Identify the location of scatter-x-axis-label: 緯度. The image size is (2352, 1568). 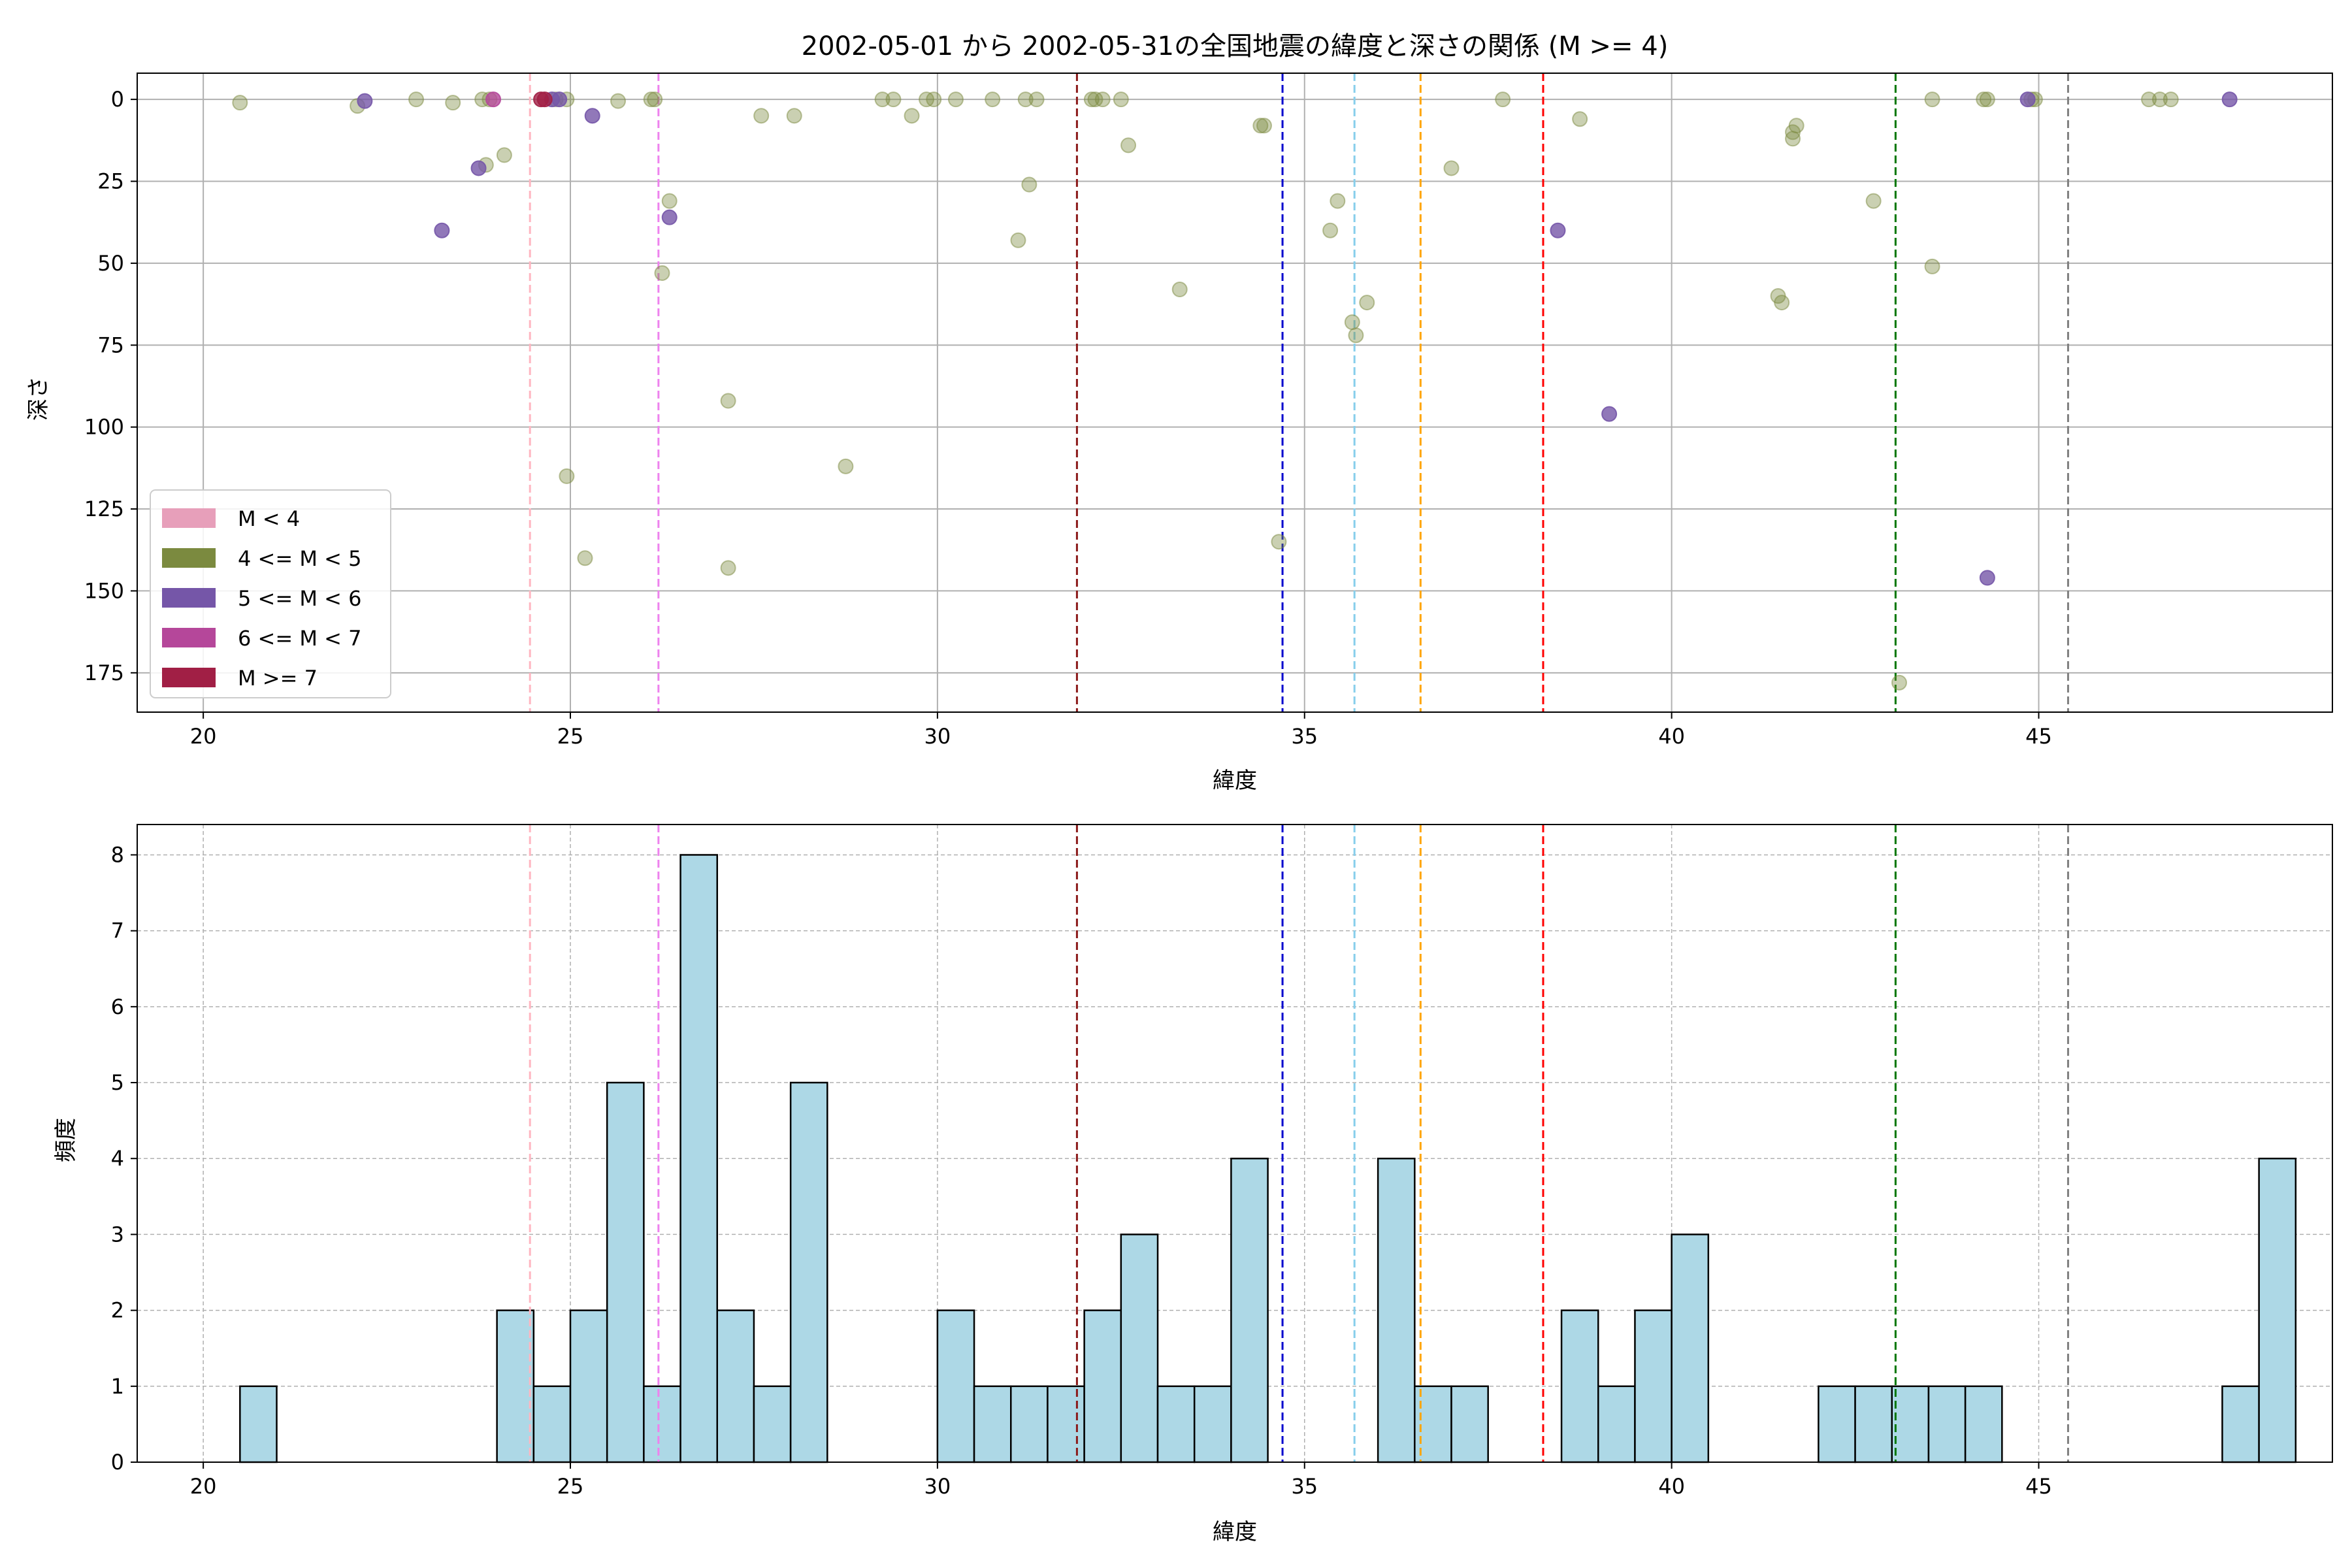
(1235, 781).